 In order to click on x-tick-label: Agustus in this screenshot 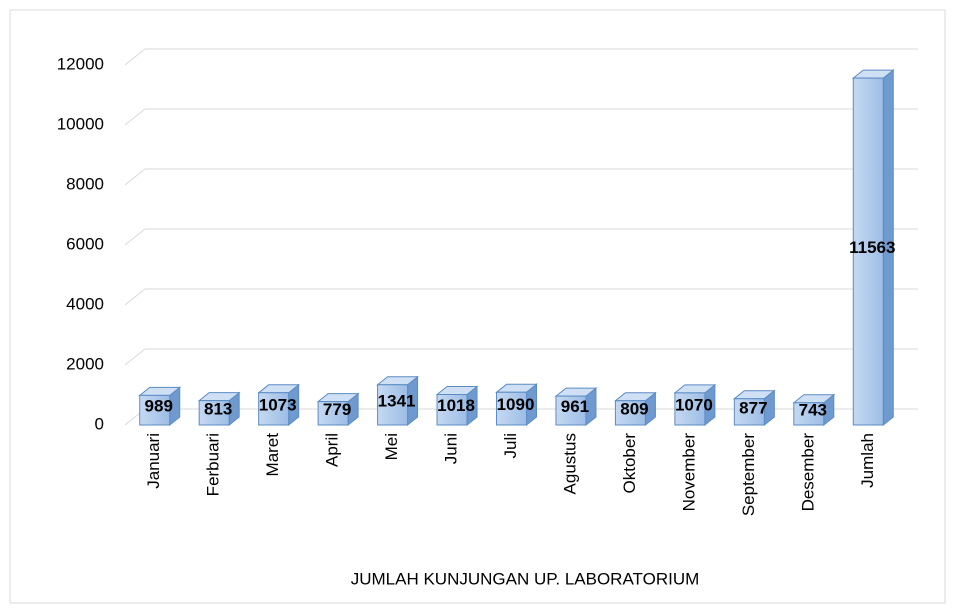, I will do `click(569, 463)`.